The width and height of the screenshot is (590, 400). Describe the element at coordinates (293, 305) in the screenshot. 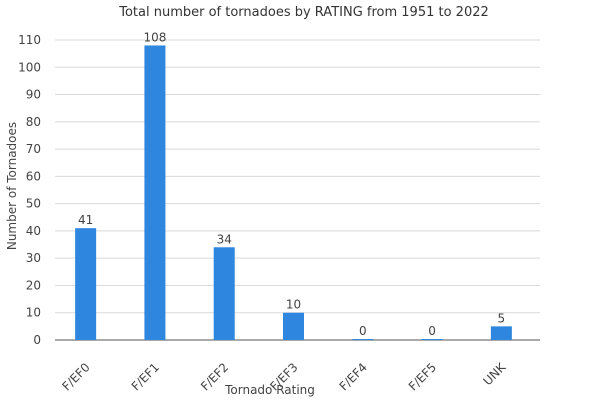

I see `data-label: 10` at that location.